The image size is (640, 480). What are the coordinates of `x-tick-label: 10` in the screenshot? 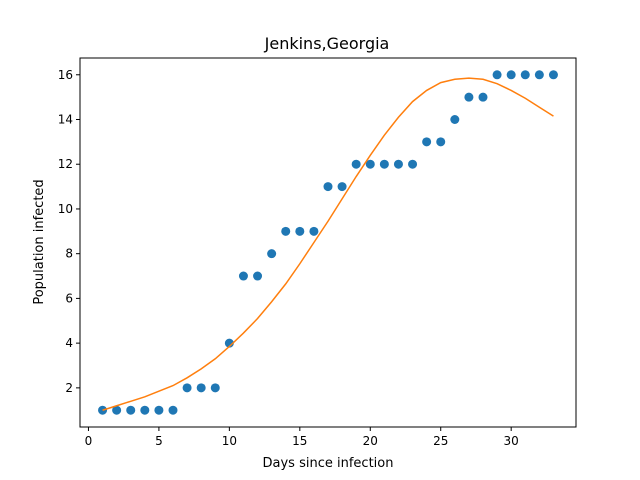 It's located at (229, 441).